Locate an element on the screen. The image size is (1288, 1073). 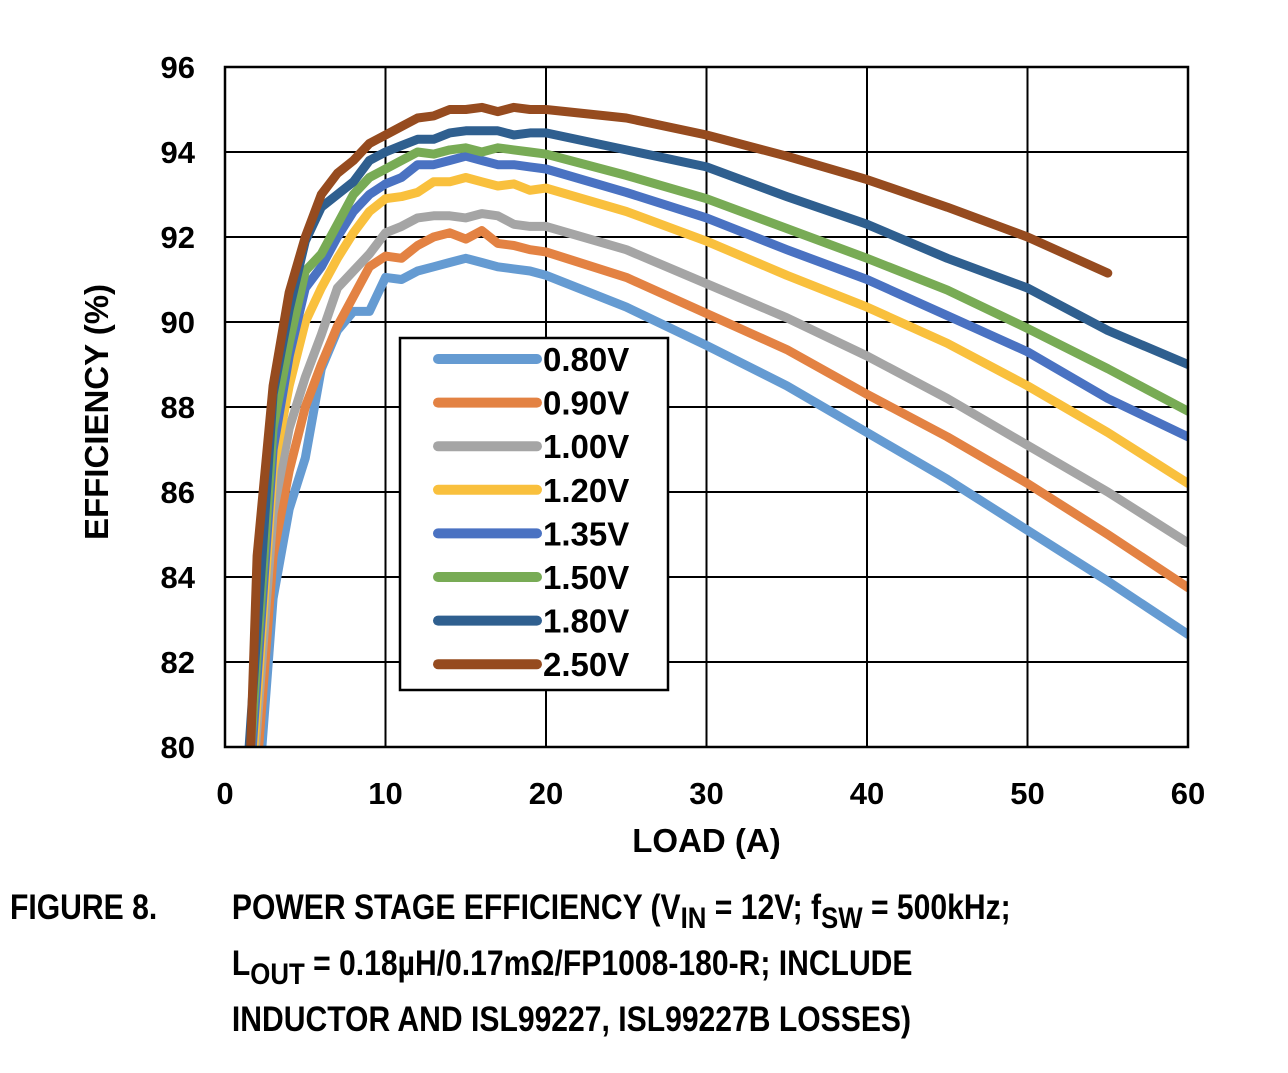
y-tick-label: 90 is located at coordinates (178, 322).